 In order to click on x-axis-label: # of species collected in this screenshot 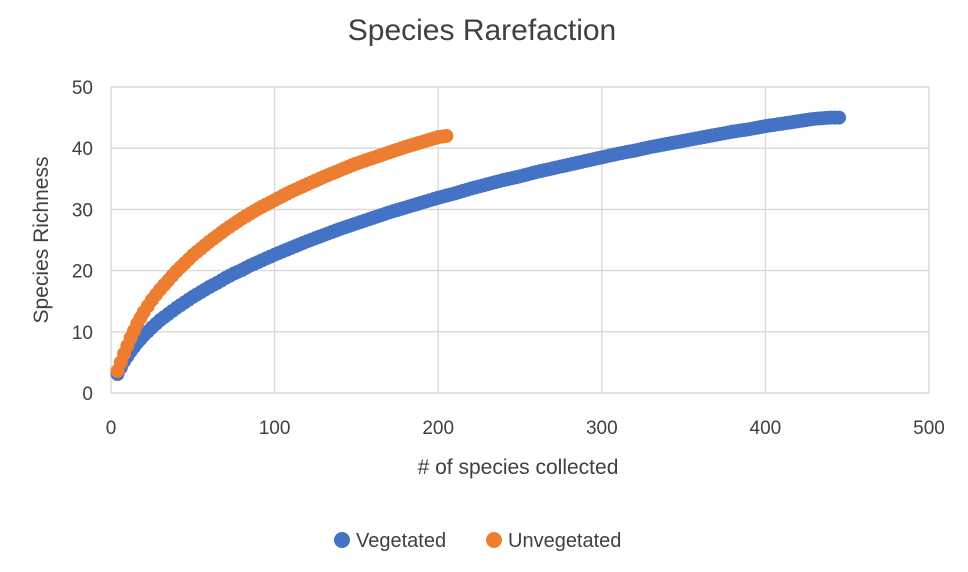, I will do `click(518, 467)`.